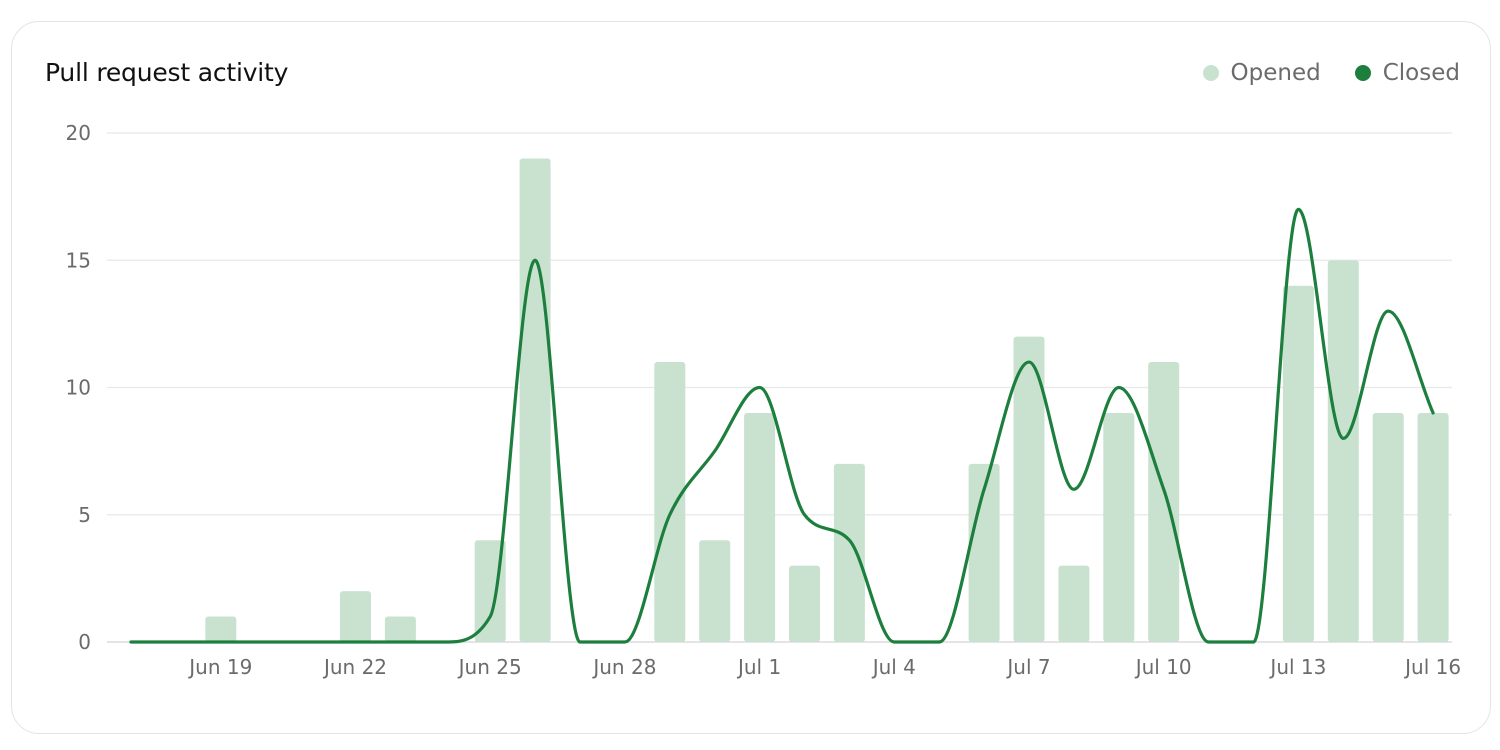  What do you see at coordinates (489, 667) in the screenshot?
I see `x-tick-label: Jun 25` at bounding box center [489, 667].